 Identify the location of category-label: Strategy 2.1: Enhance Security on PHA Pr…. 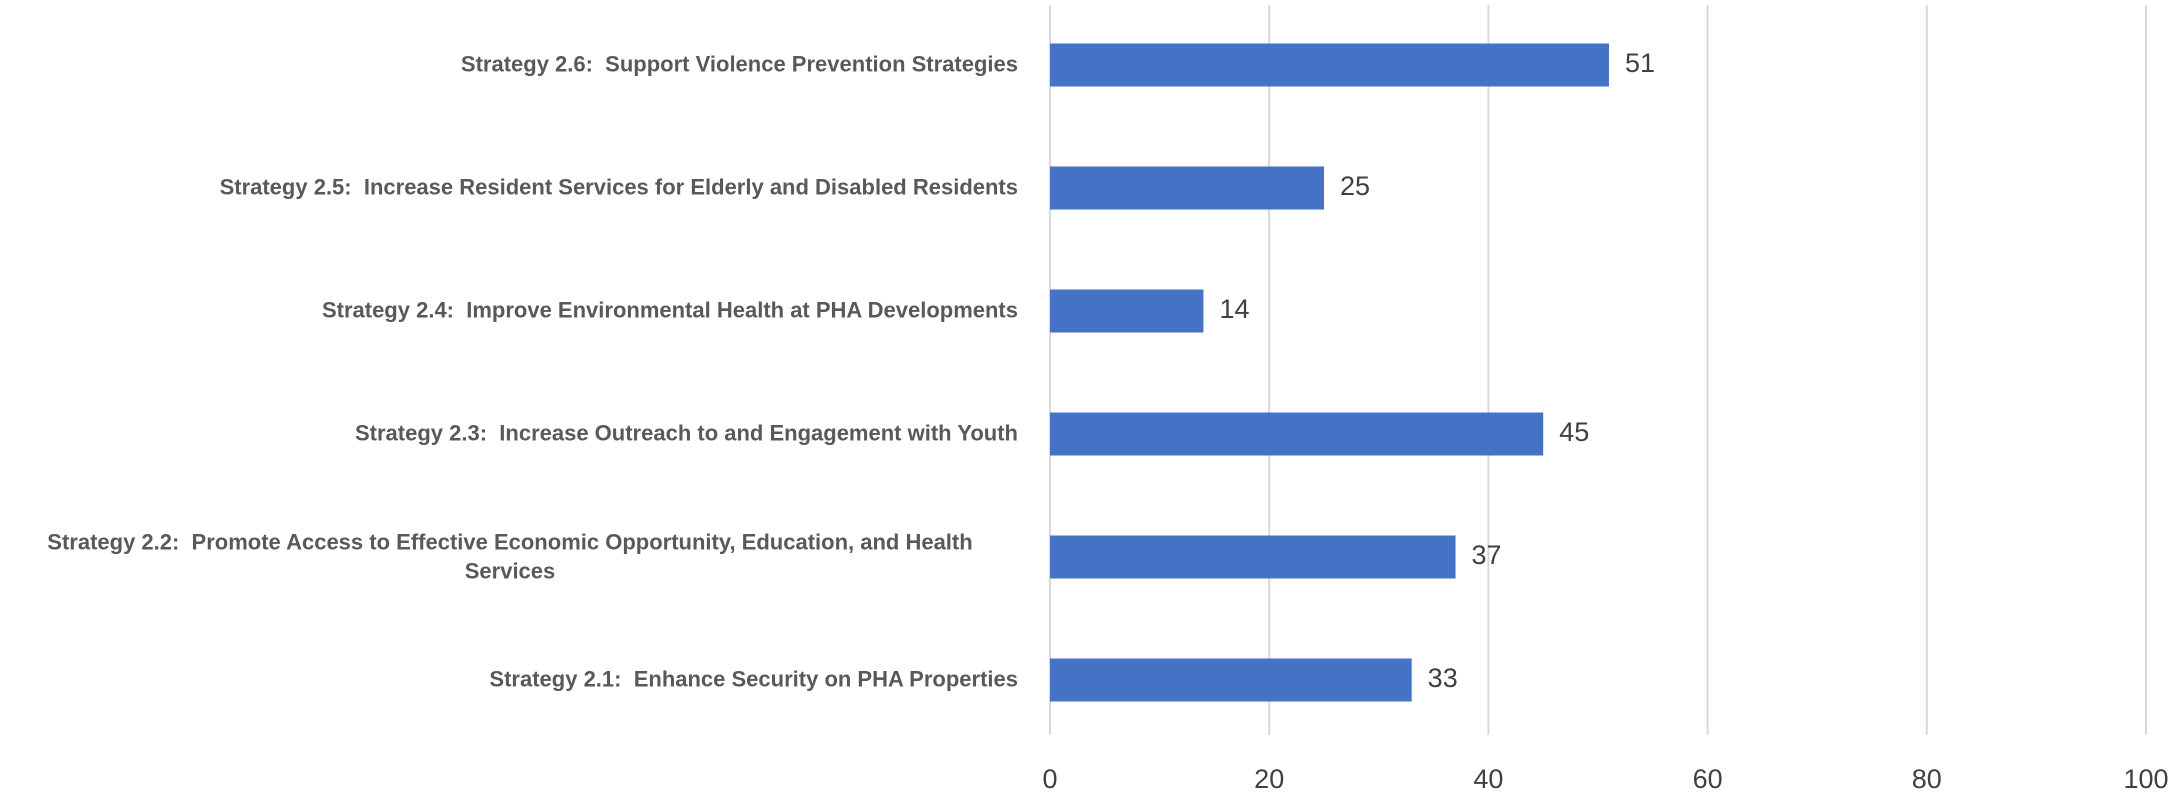
(753, 679).